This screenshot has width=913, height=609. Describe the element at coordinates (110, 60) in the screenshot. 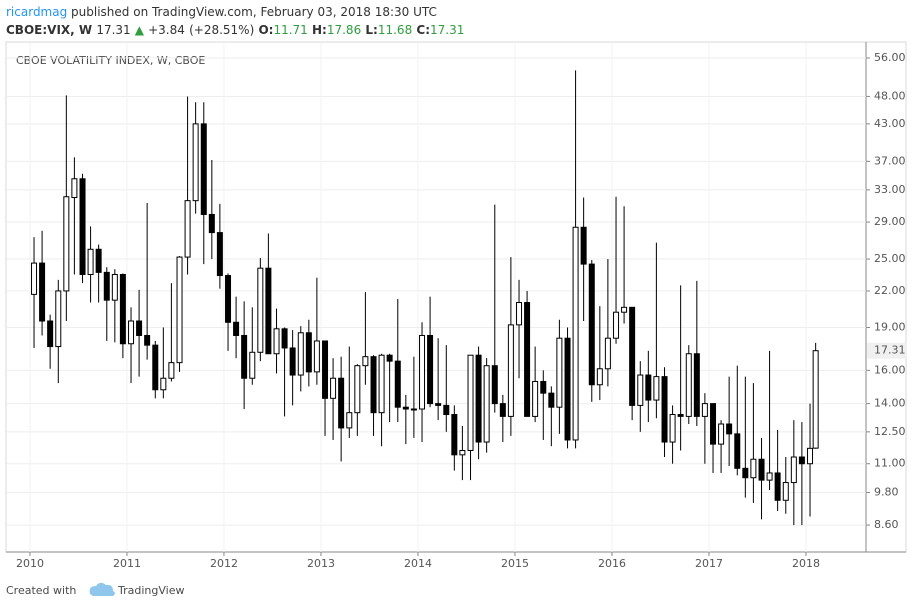

I see `chart-title: CBOE VOLATILITY INDEX, W, CBOE` at that location.